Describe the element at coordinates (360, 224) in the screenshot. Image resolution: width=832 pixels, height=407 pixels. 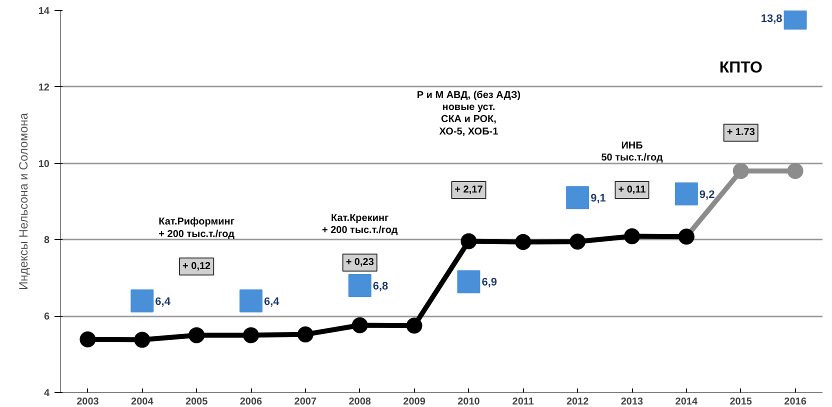
I see `annotation: Кат.Крекинг + 200 тыс.т./год` at that location.